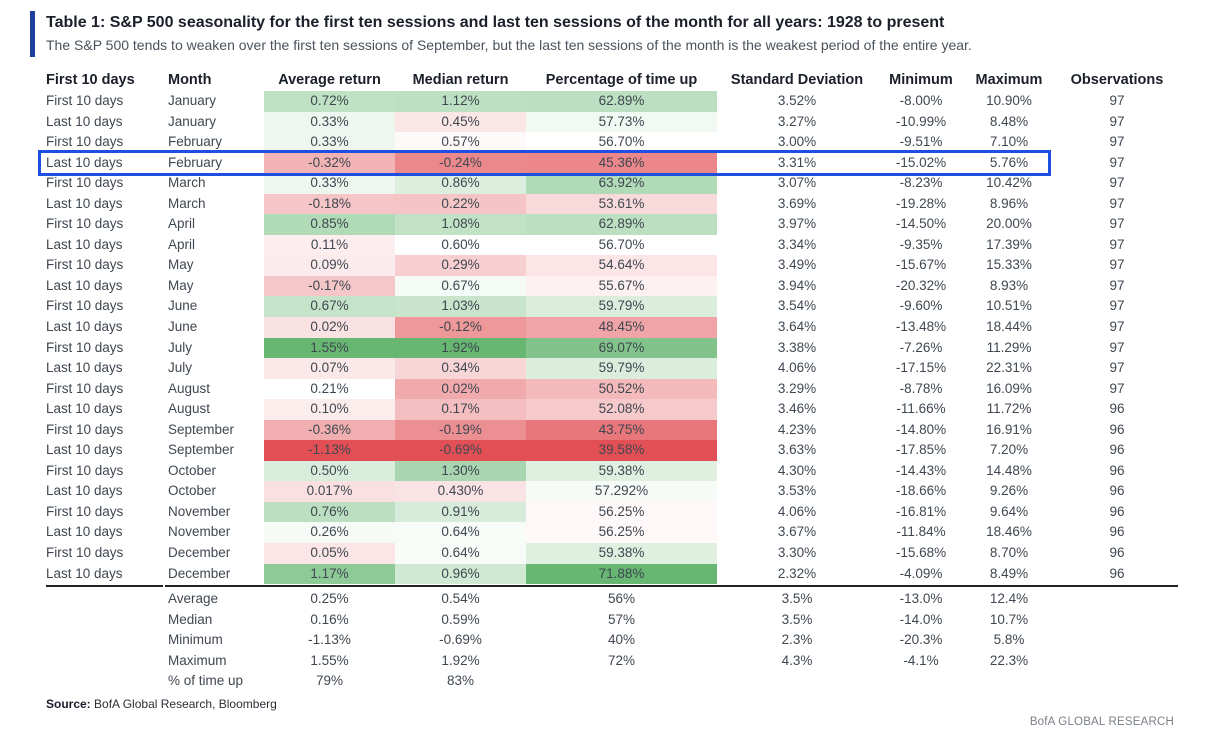 Image resolution: width=1217 pixels, height=747 pixels. What do you see at coordinates (921, 224) in the screenshot?
I see `cell-minimum: -14.50%` at bounding box center [921, 224].